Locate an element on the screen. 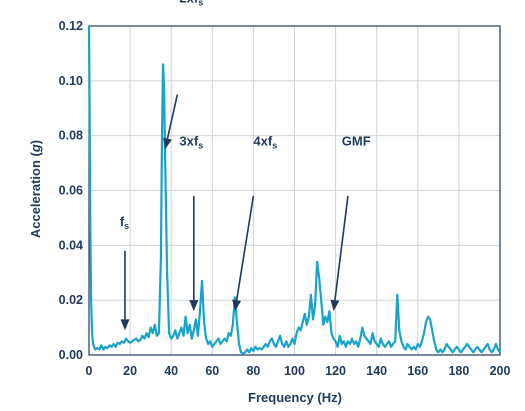 This screenshot has height=411, width=525. x-tick-label: 60 is located at coordinates (212, 371).